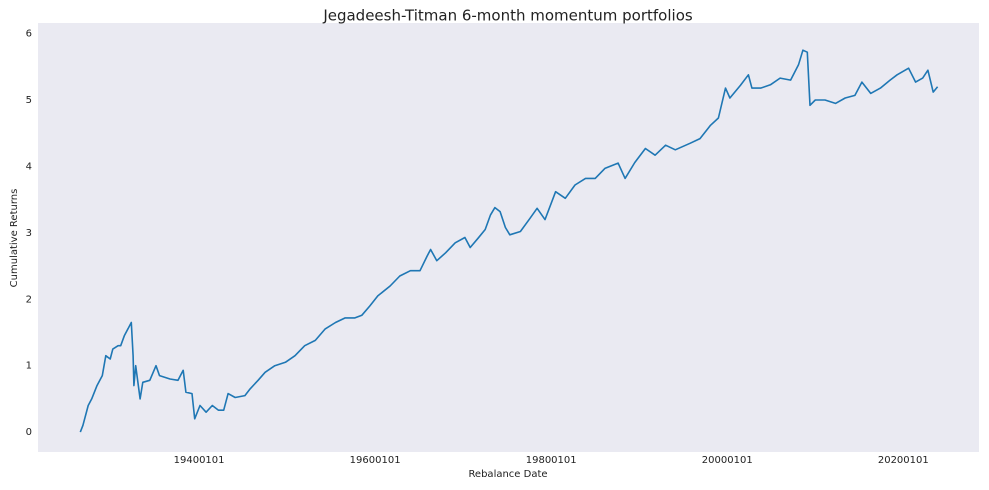 This screenshot has width=989, height=490. I want to click on y-tick-label: 0, so click(29, 432).